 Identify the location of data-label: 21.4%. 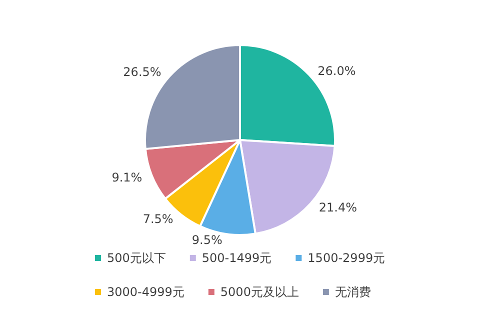
(338, 207).